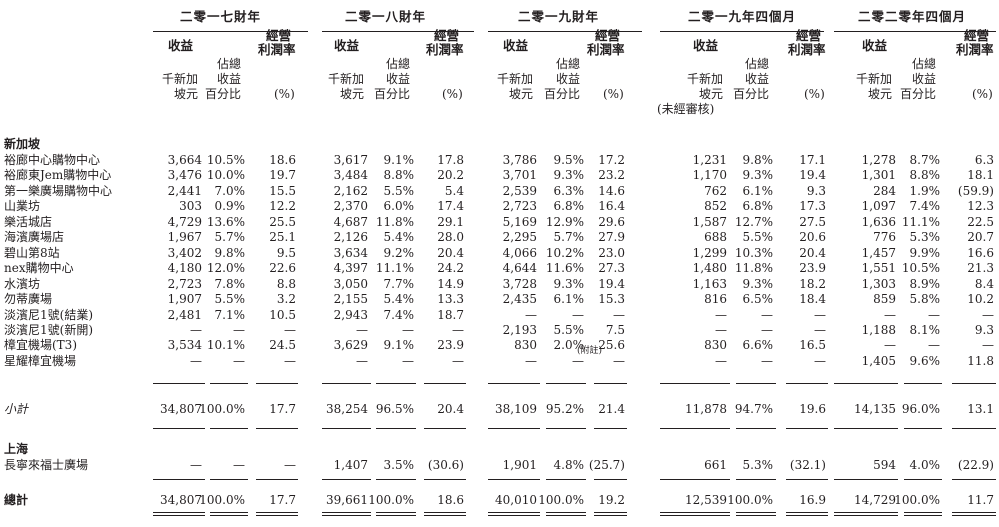 The image size is (999, 527). Describe the element at coordinates (709, 160) in the screenshot. I see `table-cell: 1,231` at that location.